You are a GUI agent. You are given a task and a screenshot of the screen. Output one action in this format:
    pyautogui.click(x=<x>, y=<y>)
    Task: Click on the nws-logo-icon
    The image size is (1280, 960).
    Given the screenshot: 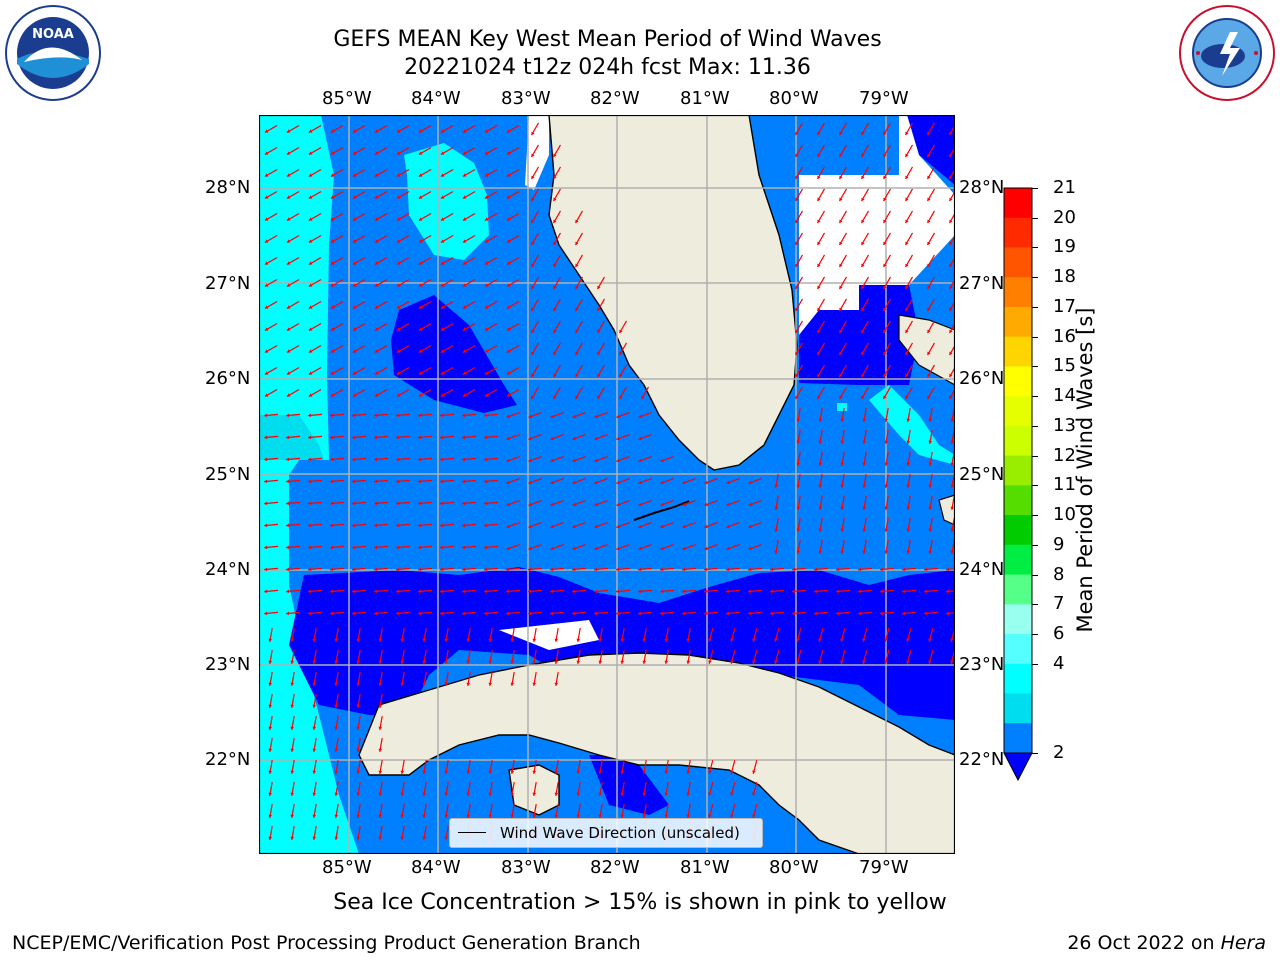 What is the action you would take?
    pyautogui.click(x=1227, y=53)
    